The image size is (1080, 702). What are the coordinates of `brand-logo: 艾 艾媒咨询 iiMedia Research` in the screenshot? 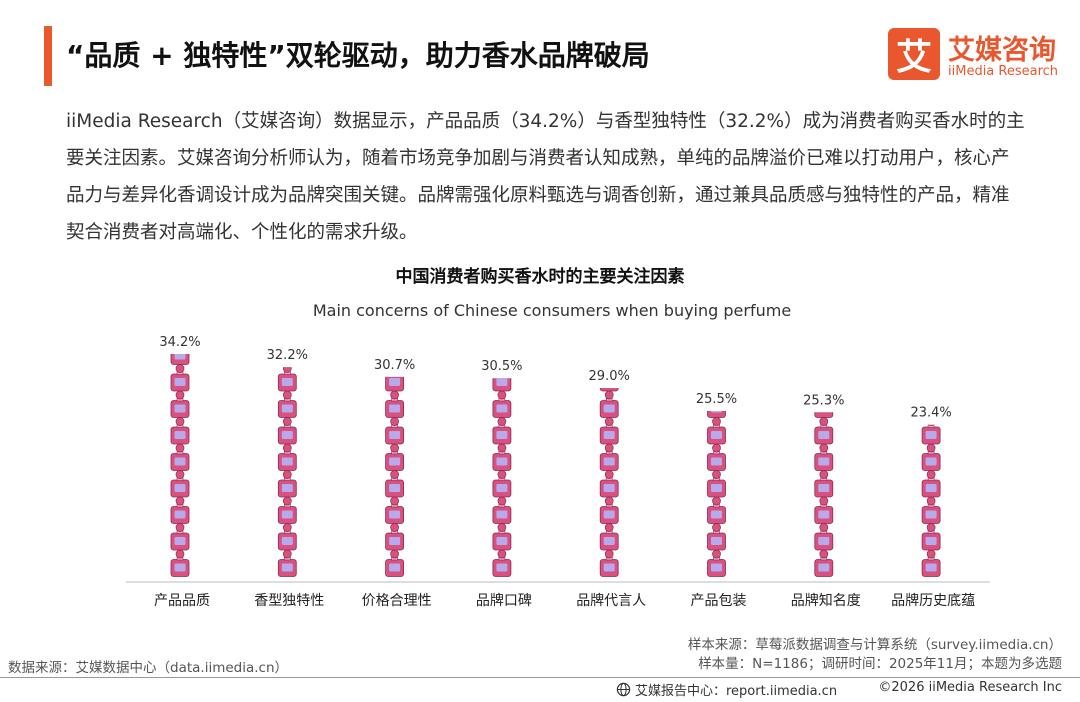 It's located at (978, 56).